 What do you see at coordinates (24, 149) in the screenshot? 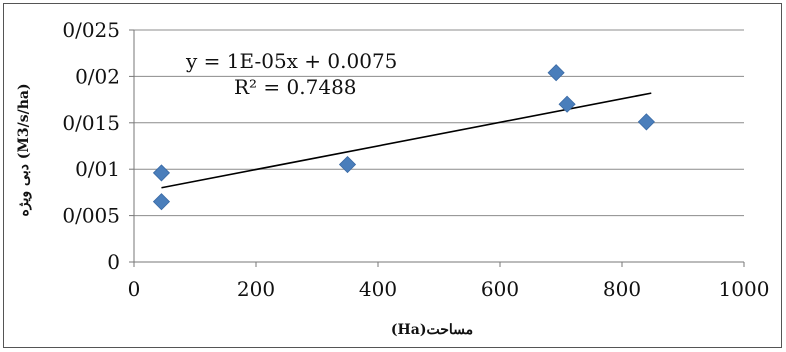
I see `y-axis-title: دبی ویژه (M3/s/ha)` at bounding box center [24, 149].